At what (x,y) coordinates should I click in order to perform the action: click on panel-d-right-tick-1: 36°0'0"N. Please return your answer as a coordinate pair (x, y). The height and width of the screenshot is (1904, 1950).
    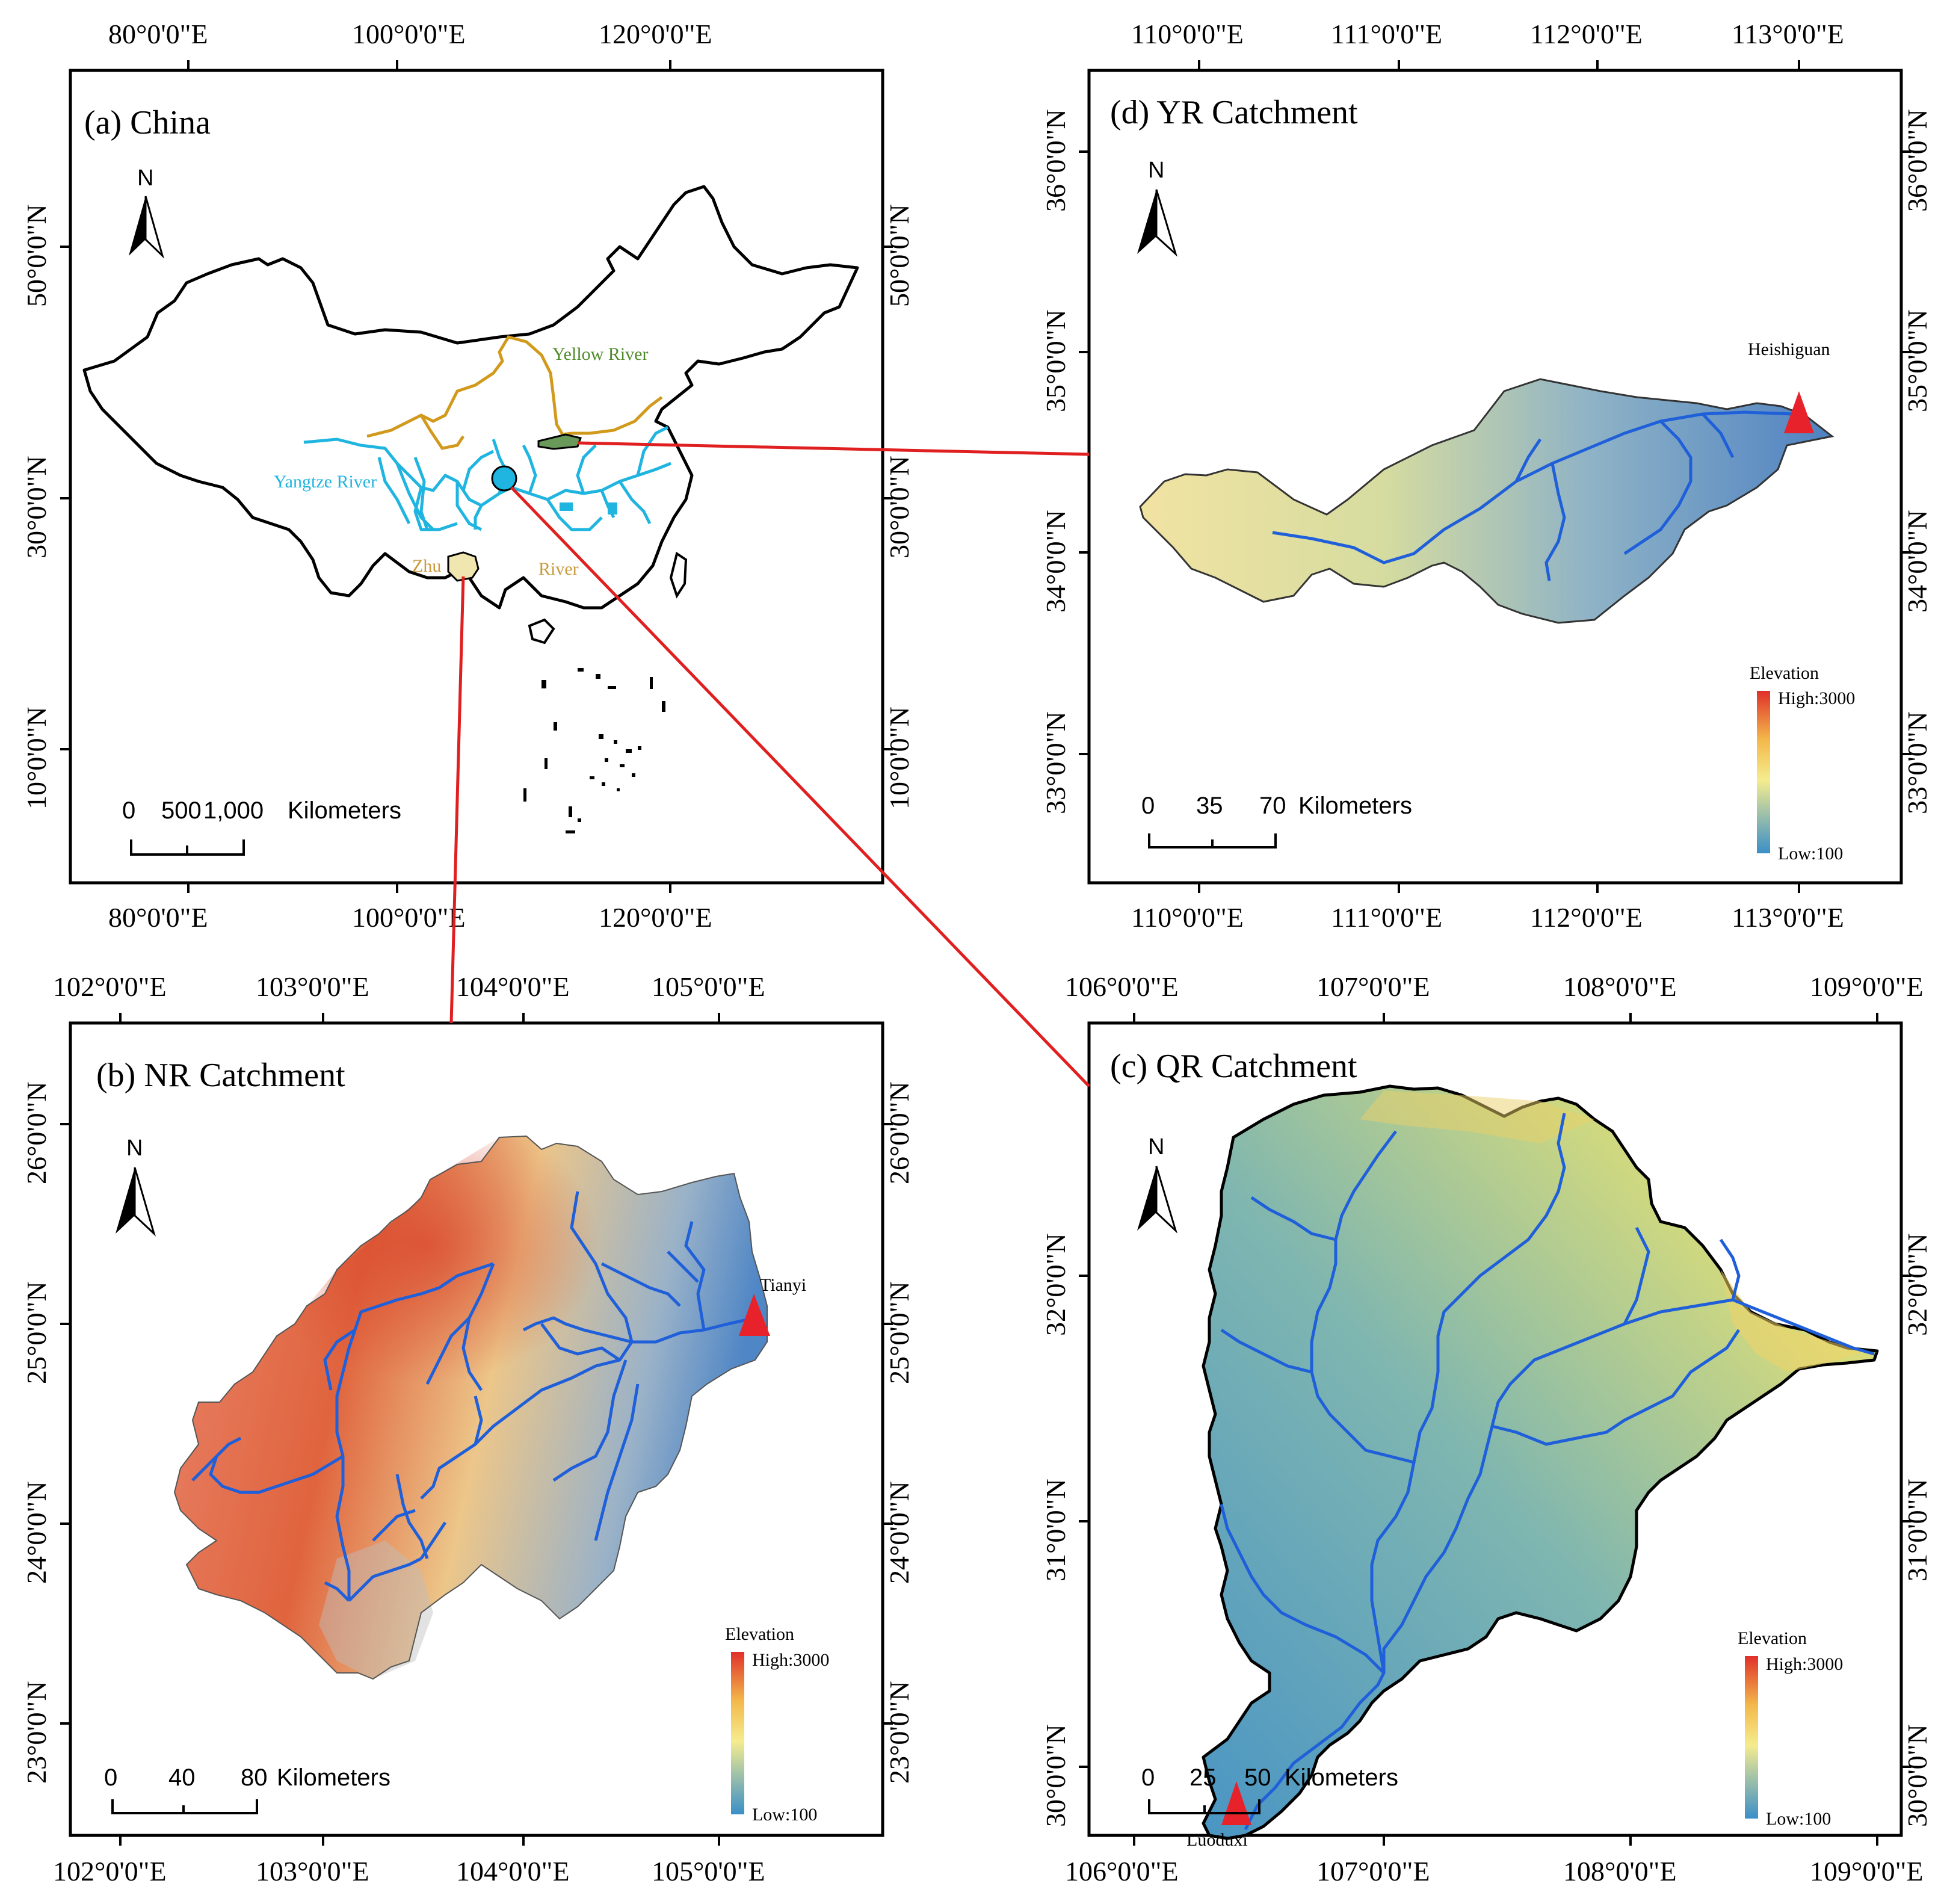
    Looking at the image, I should click on (1917, 161).